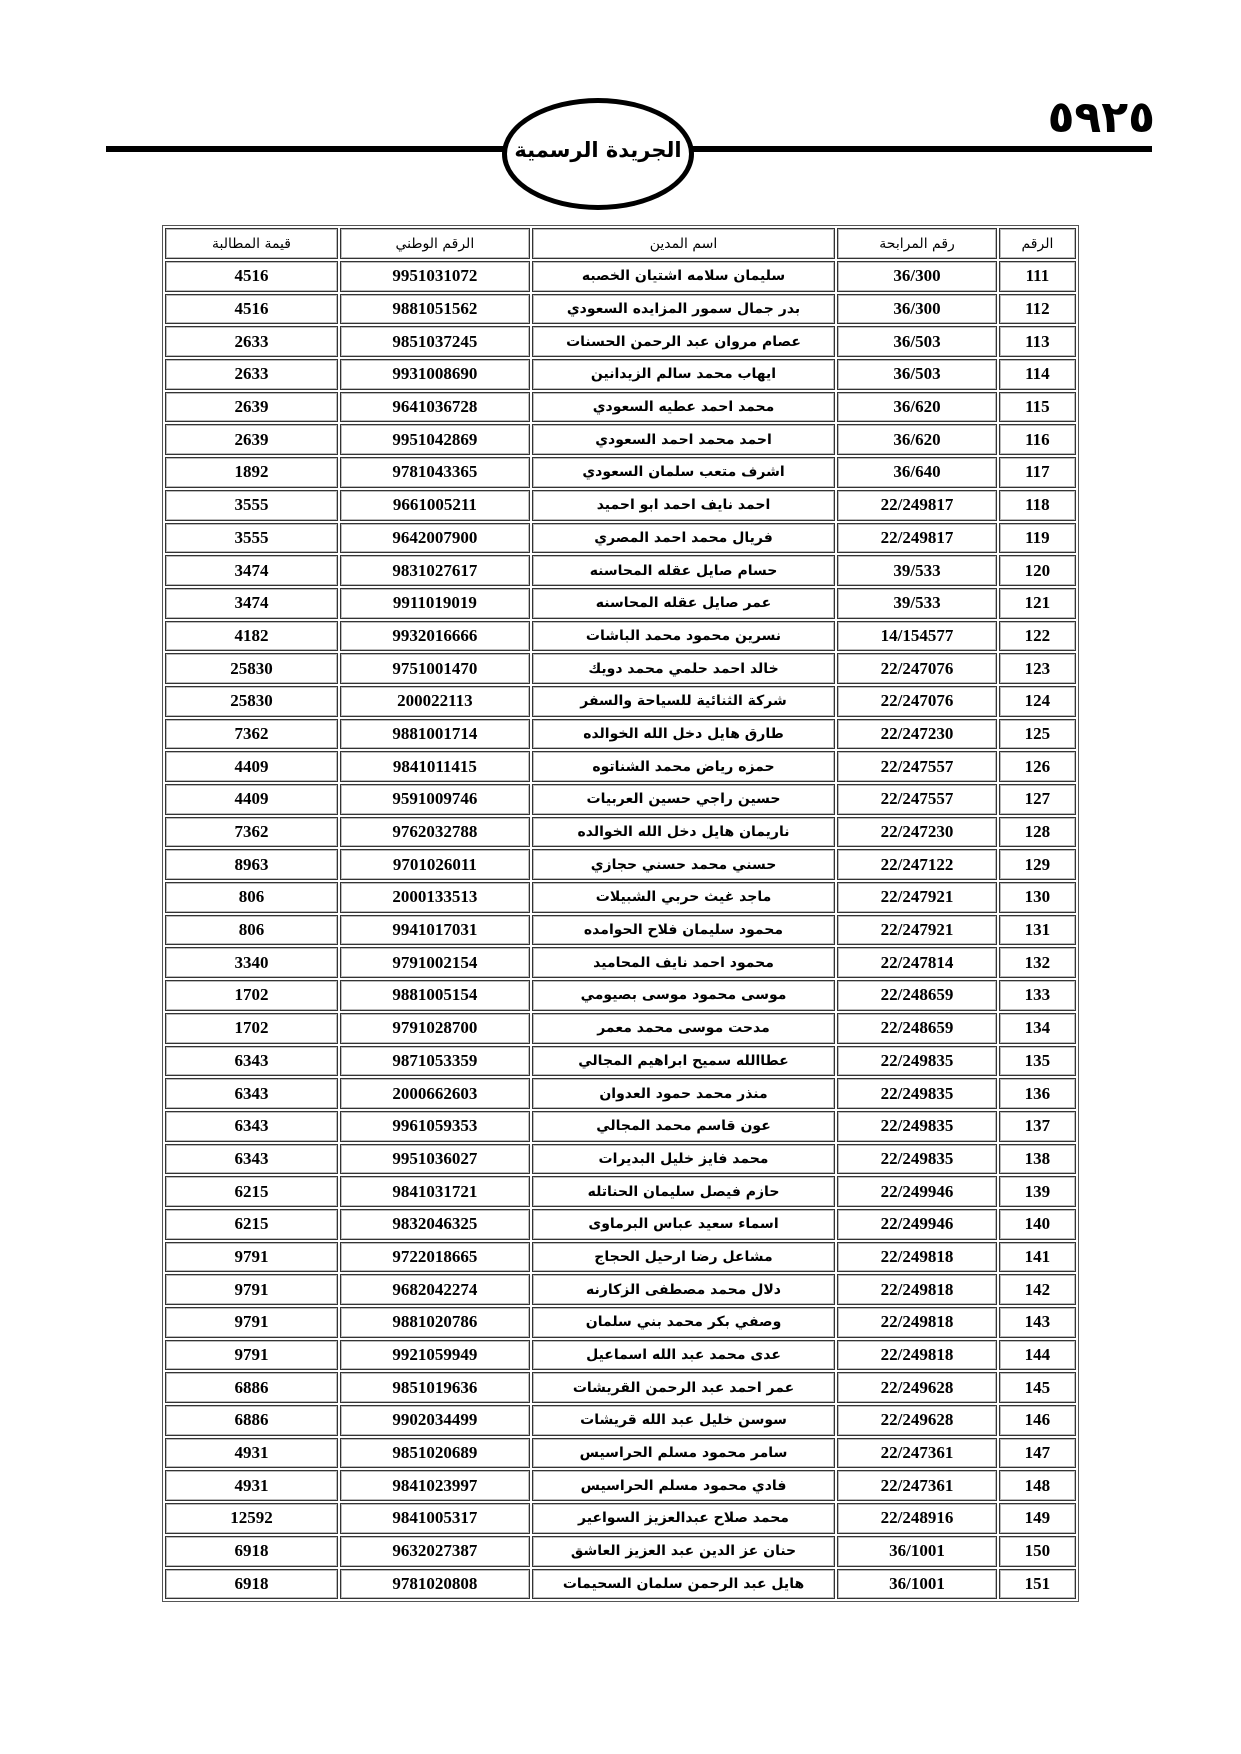 The width and height of the screenshot is (1241, 1754). I want to click on national-id: 9941017031, so click(434, 930).